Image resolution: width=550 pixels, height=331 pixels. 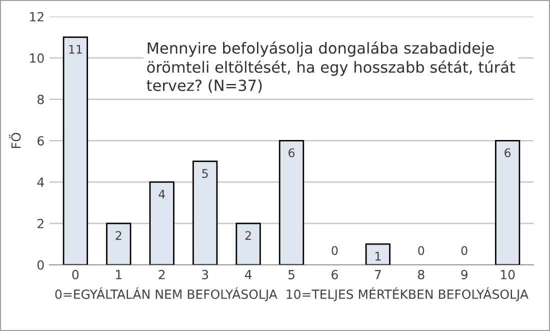 What do you see at coordinates (335, 275) in the screenshot?
I see `x-tick-label: 6` at bounding box center [335, 275].